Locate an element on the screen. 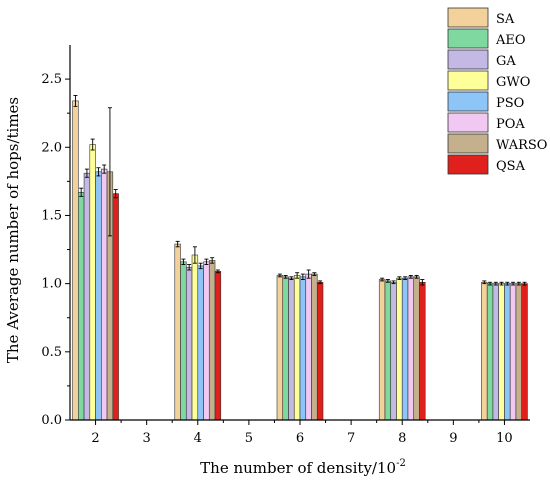  y-tick-label: 0.0 is located at coordinates (51, 420).